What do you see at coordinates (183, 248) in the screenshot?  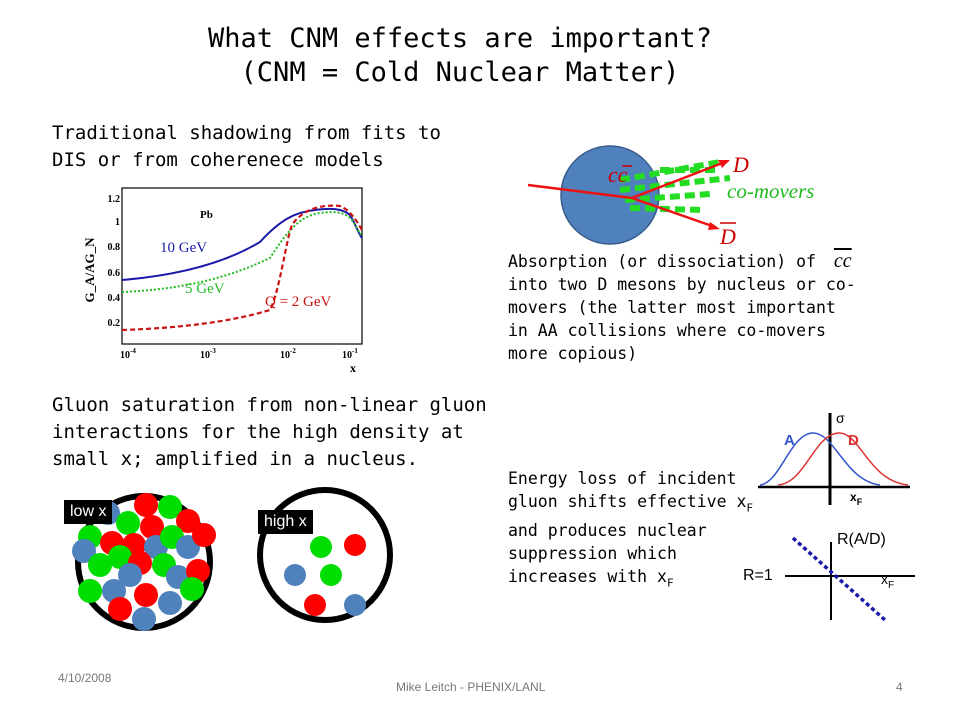 I see `label-10-gev: 10 GeV` at bounding box center [183, 248].